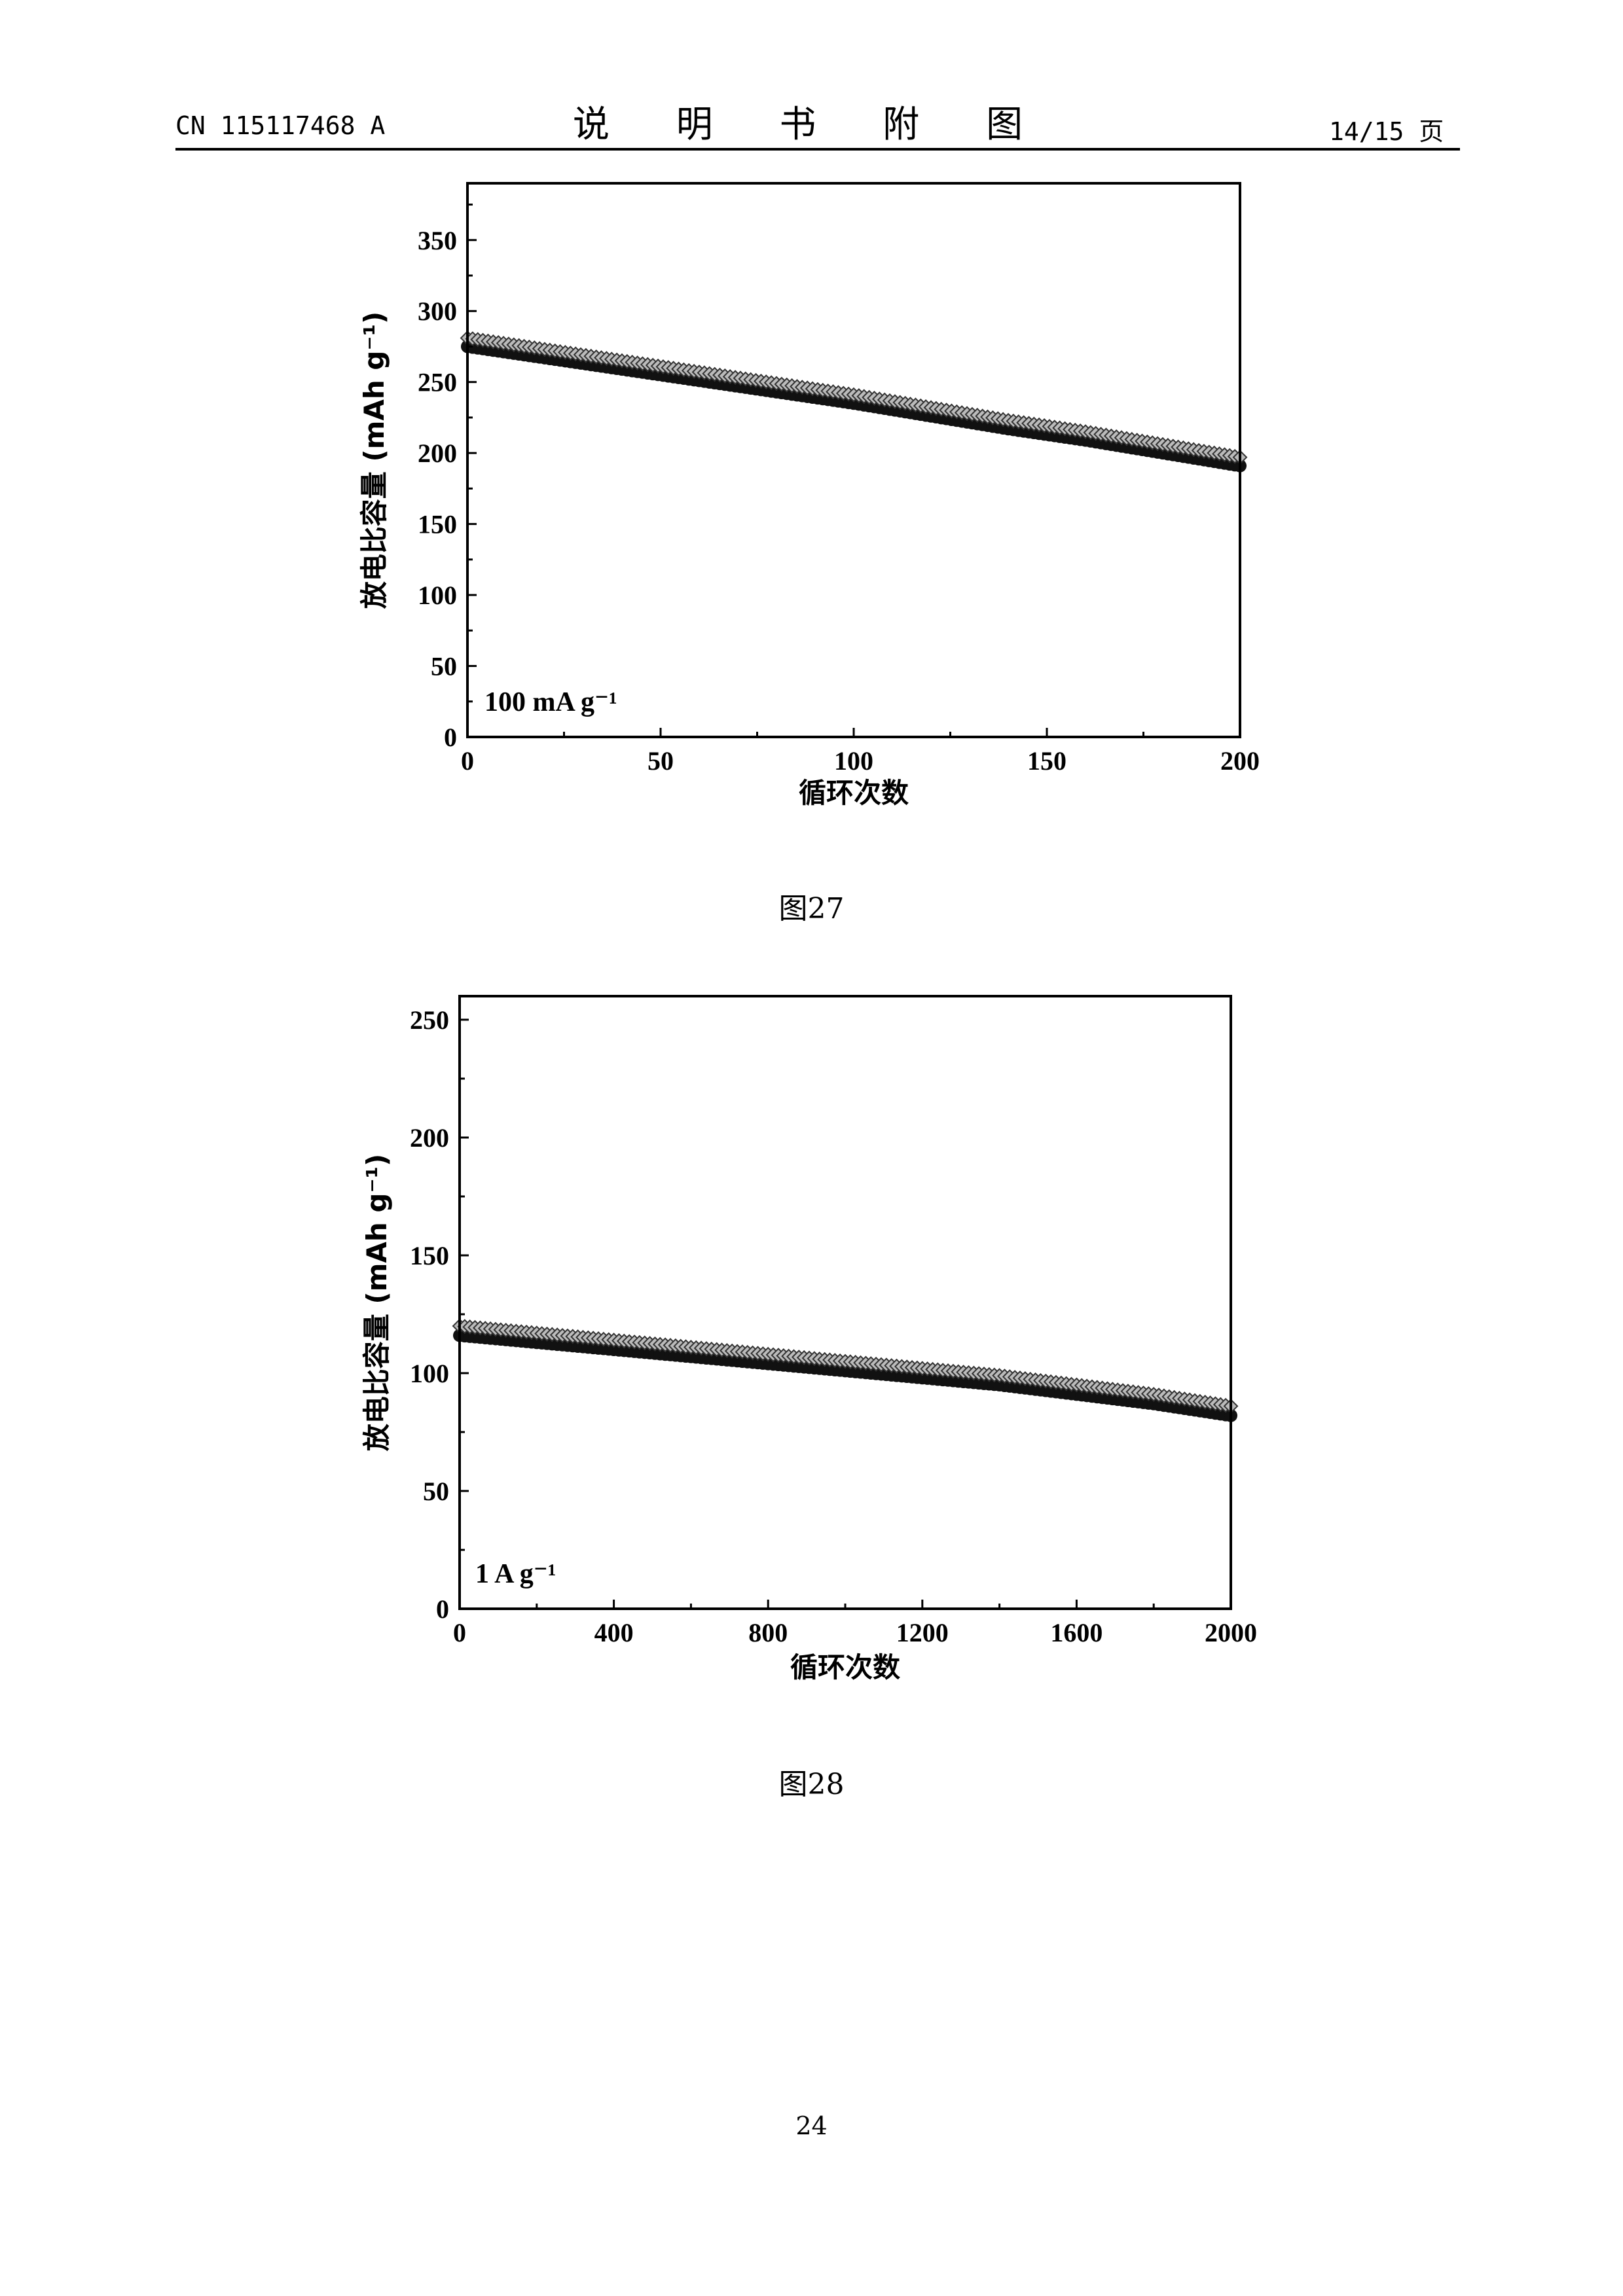 The width and height of the screenshot is (1623, 2296). Describe the element at coordinates (280, 125) in the screenshot. I see `document-number: CN 115117468 A` at that location.